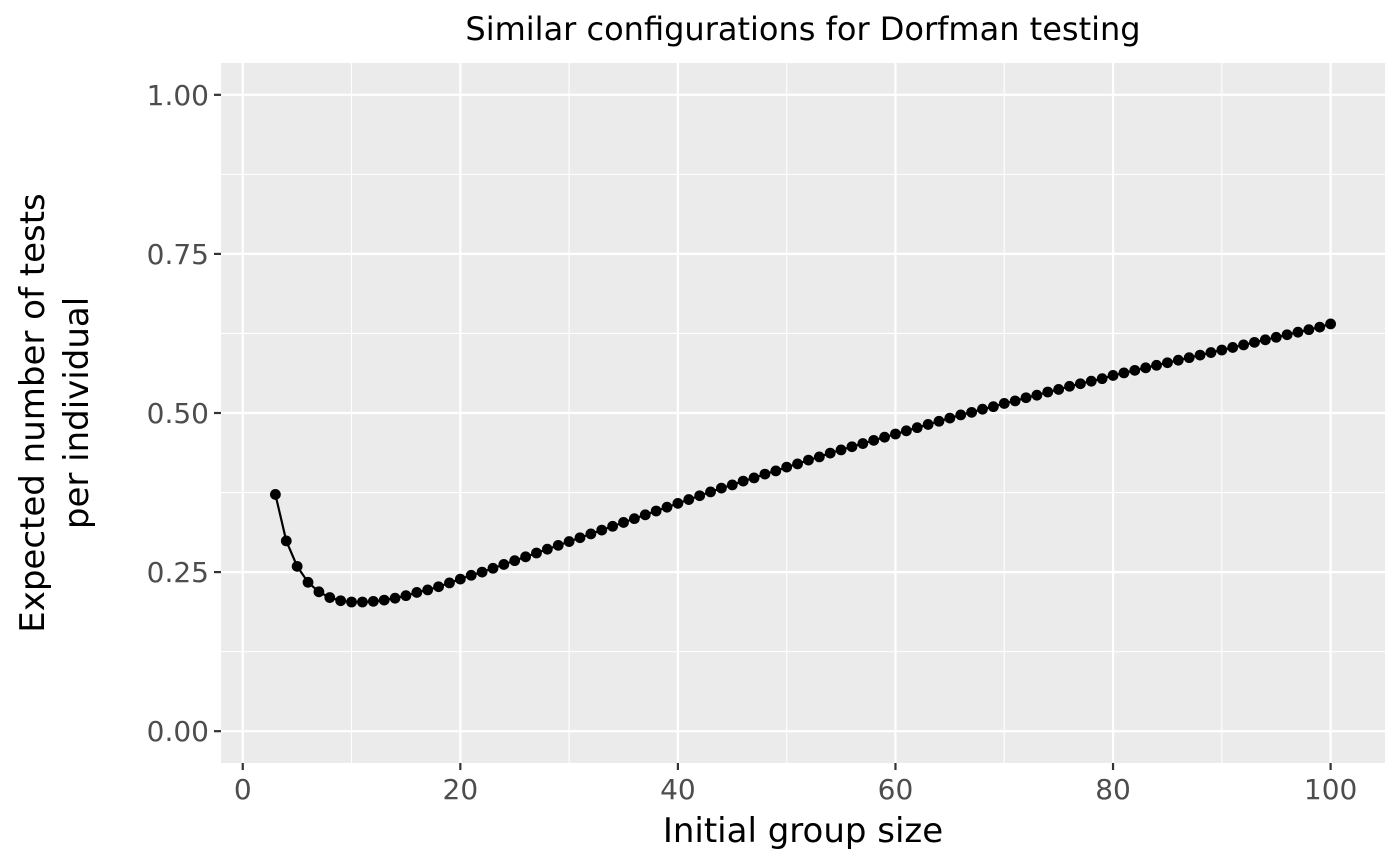 The width and height of the screenshot is (1400, 866). I want to click on y-tick-label: 1.00, so click(178, 95).